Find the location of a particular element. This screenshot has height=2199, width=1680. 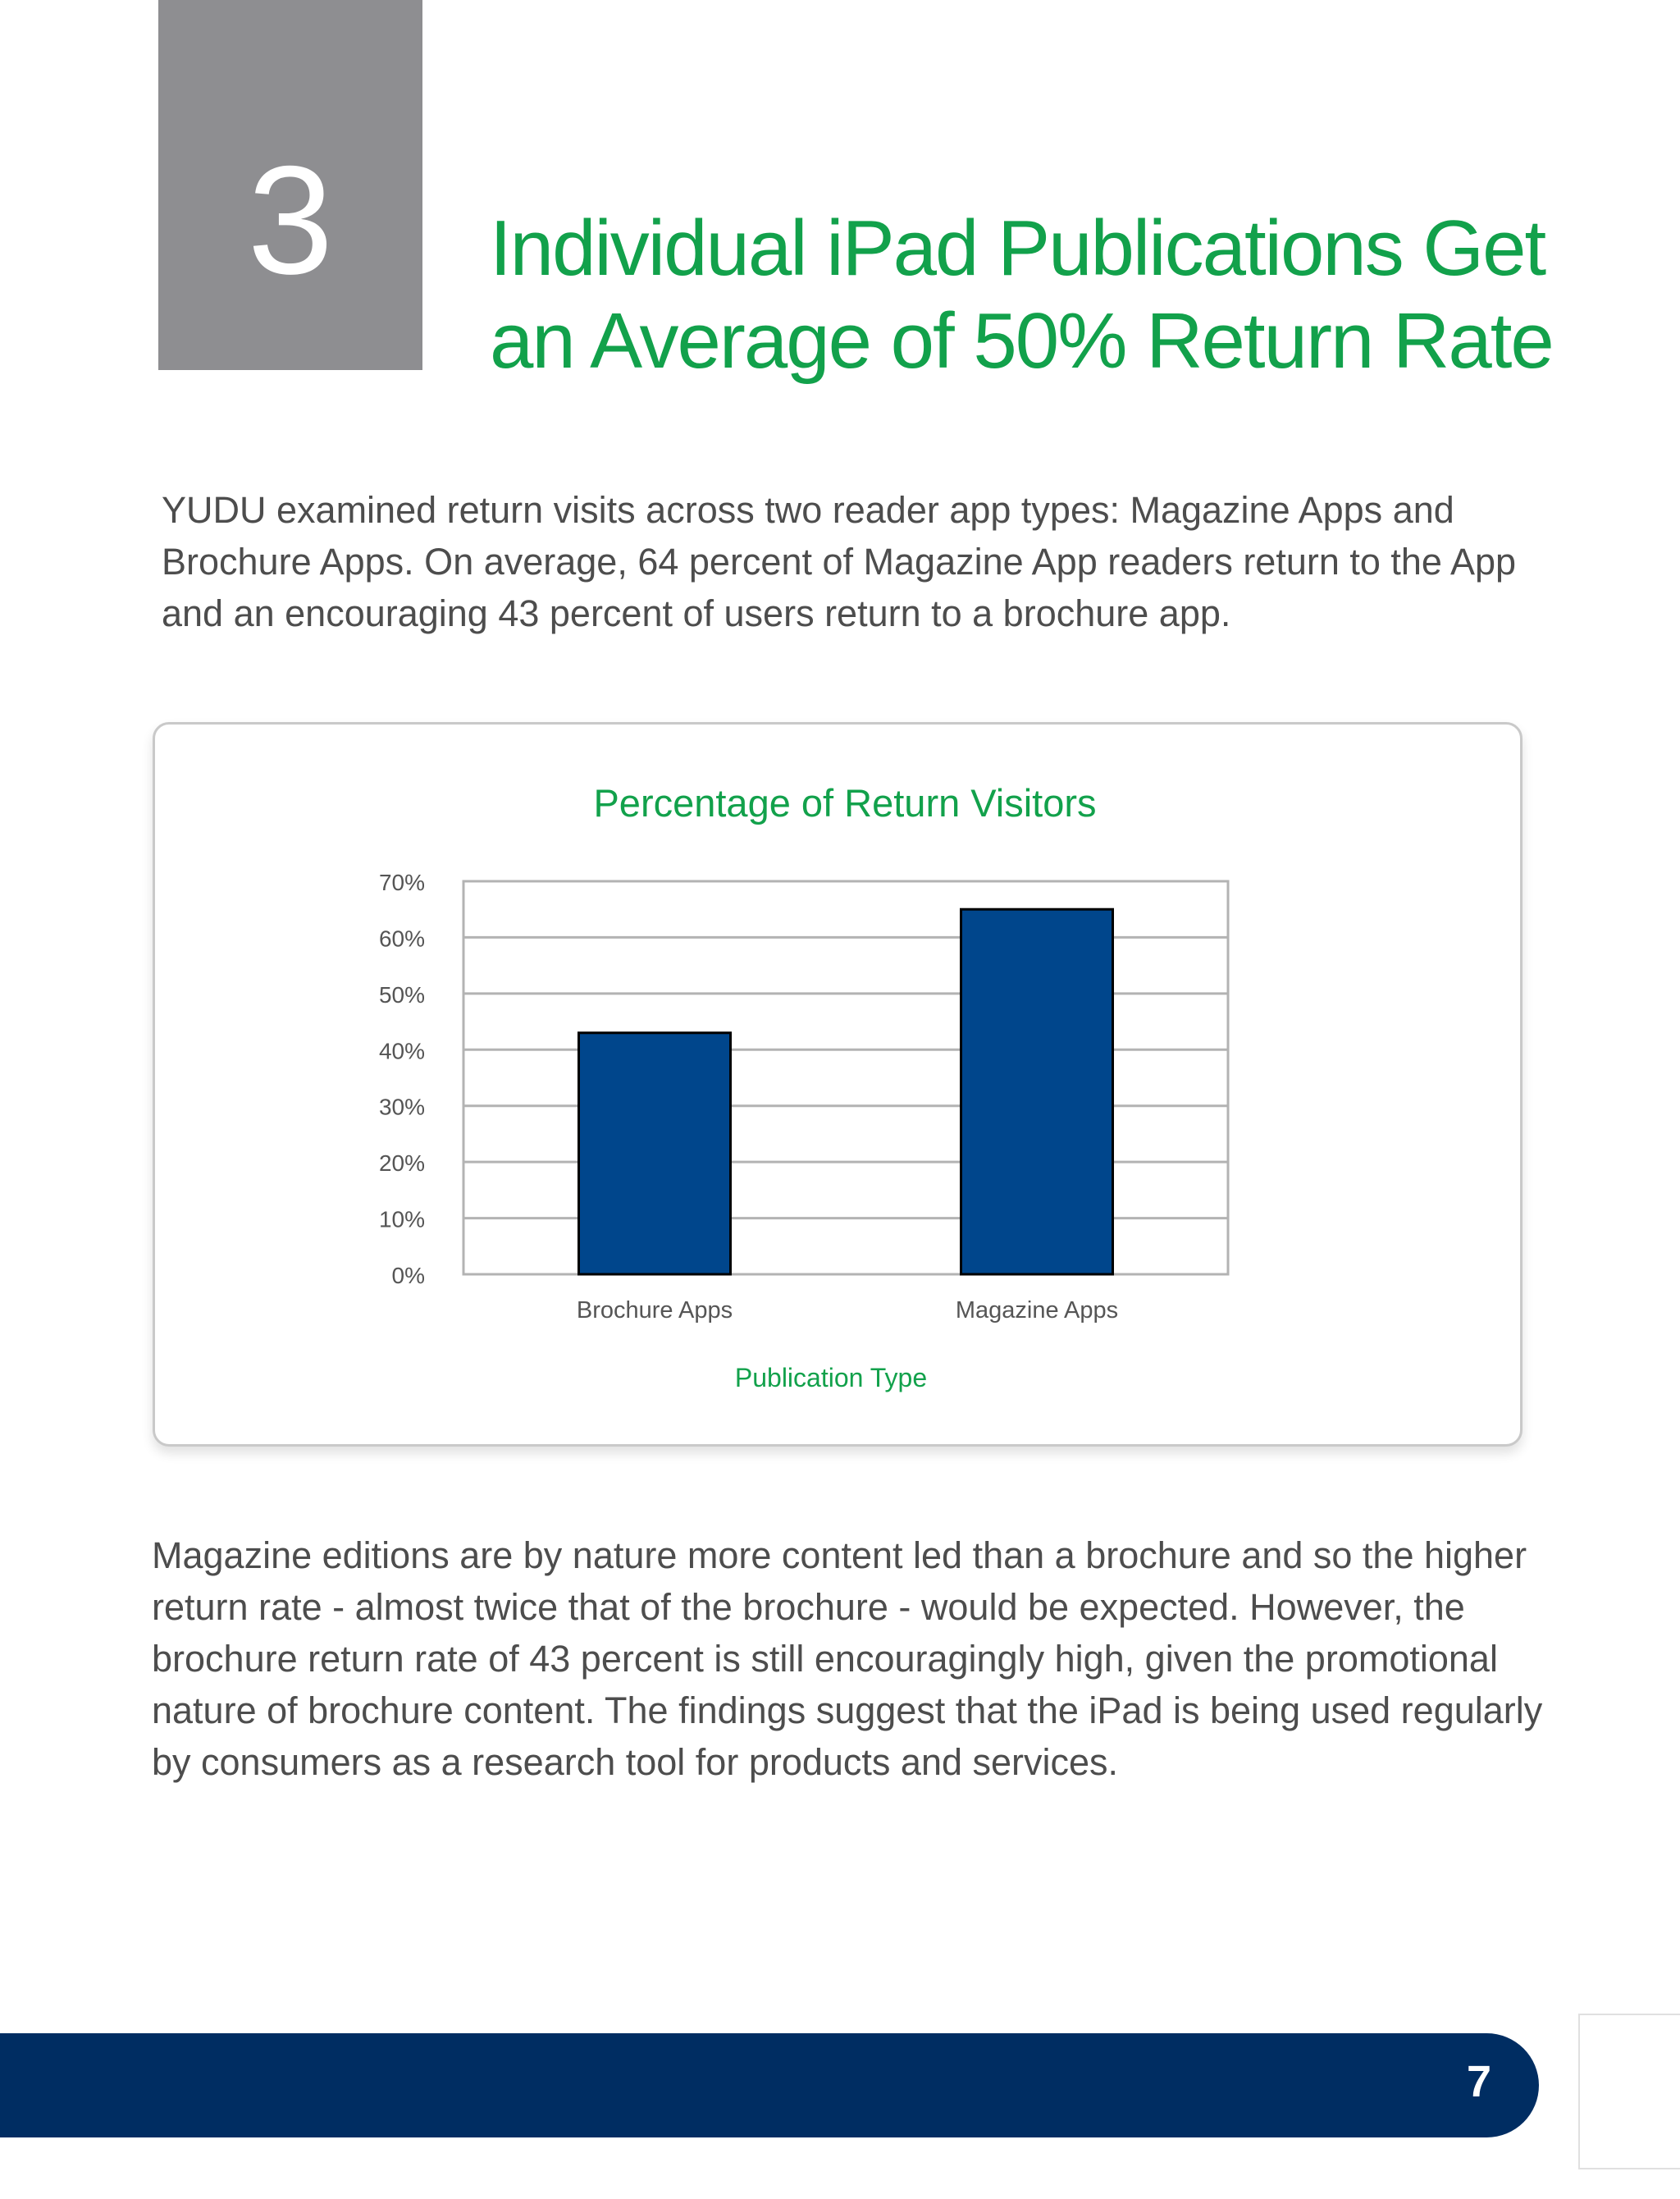

chart-bars is located at coordinates (846, 1091).